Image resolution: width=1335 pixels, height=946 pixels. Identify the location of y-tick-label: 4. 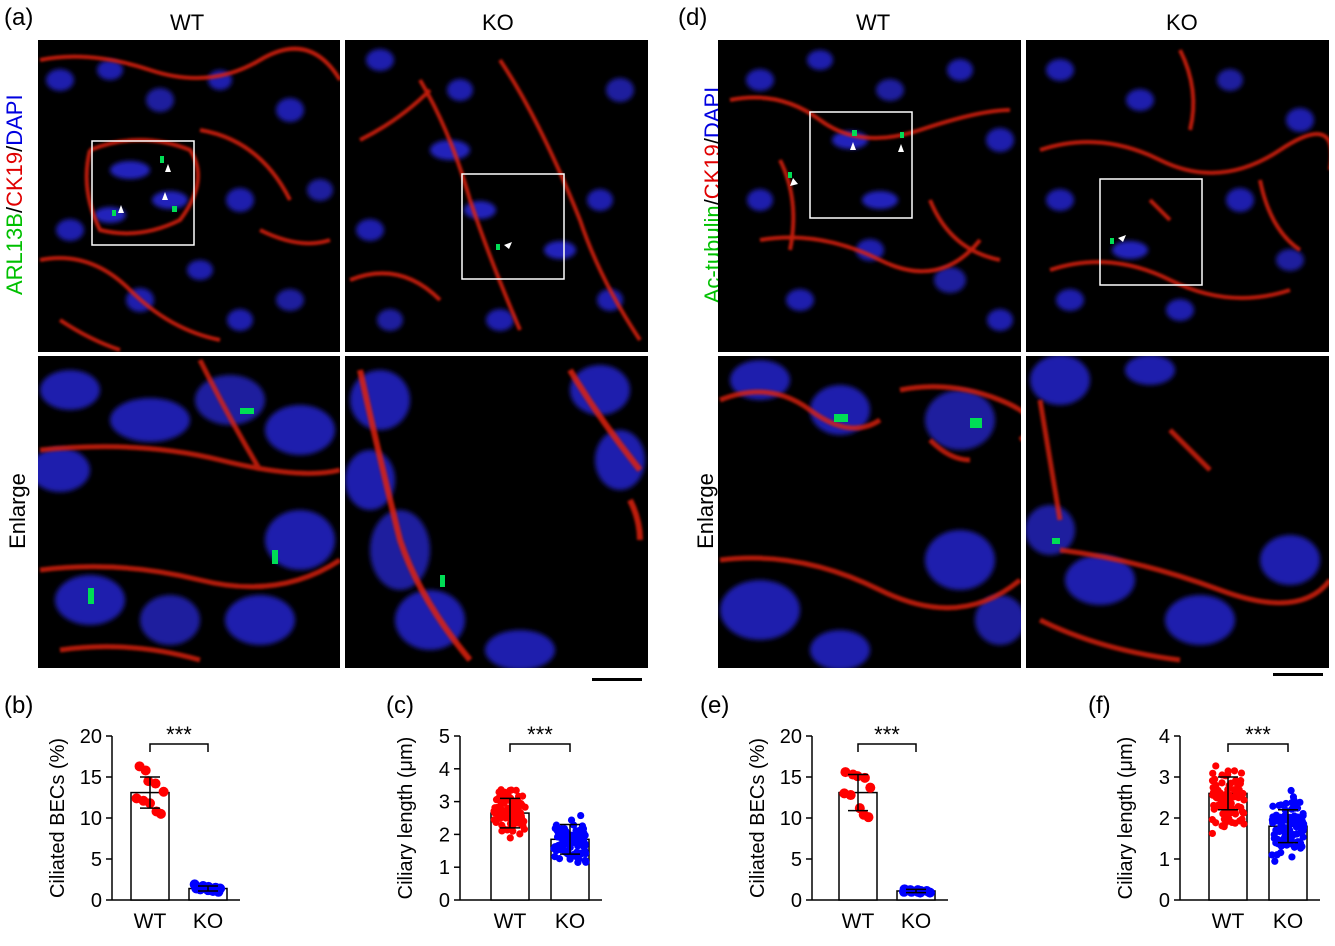
(444, 770).